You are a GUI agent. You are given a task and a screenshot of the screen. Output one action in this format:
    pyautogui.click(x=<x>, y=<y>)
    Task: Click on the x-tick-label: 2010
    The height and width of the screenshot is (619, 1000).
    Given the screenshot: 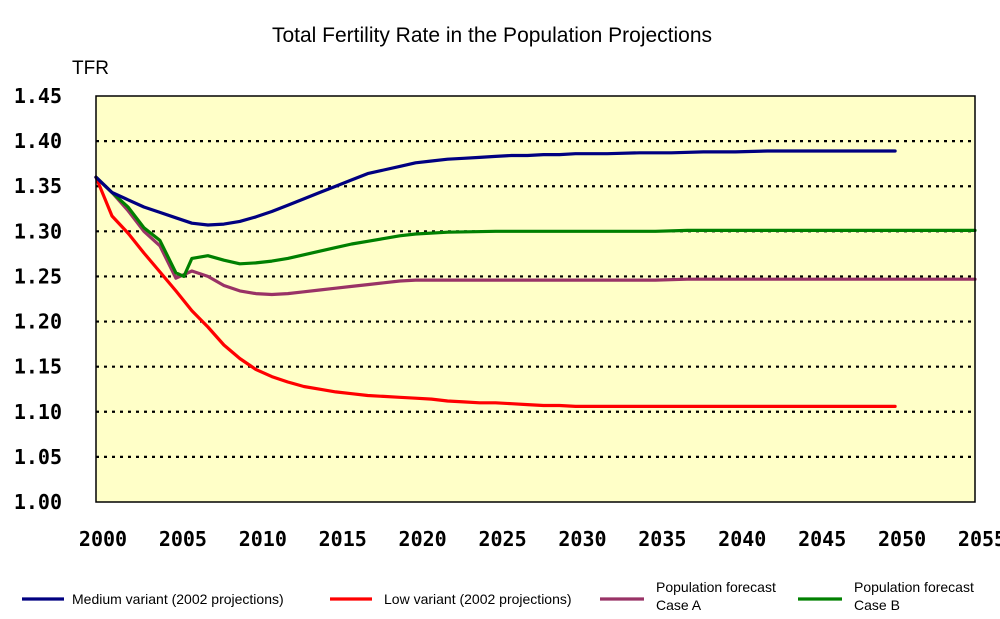 What is the action you would take?
    pyautogui.click(x=263, y=539)
    